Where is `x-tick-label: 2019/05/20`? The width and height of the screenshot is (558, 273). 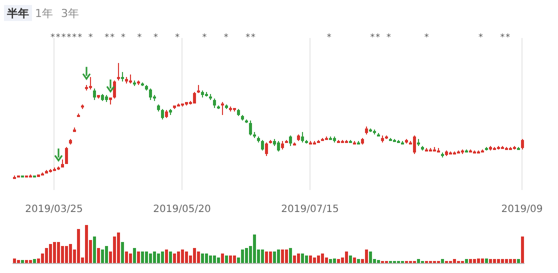
x-tick-label: 2019/05/20 is located at coordinates (182, 209).